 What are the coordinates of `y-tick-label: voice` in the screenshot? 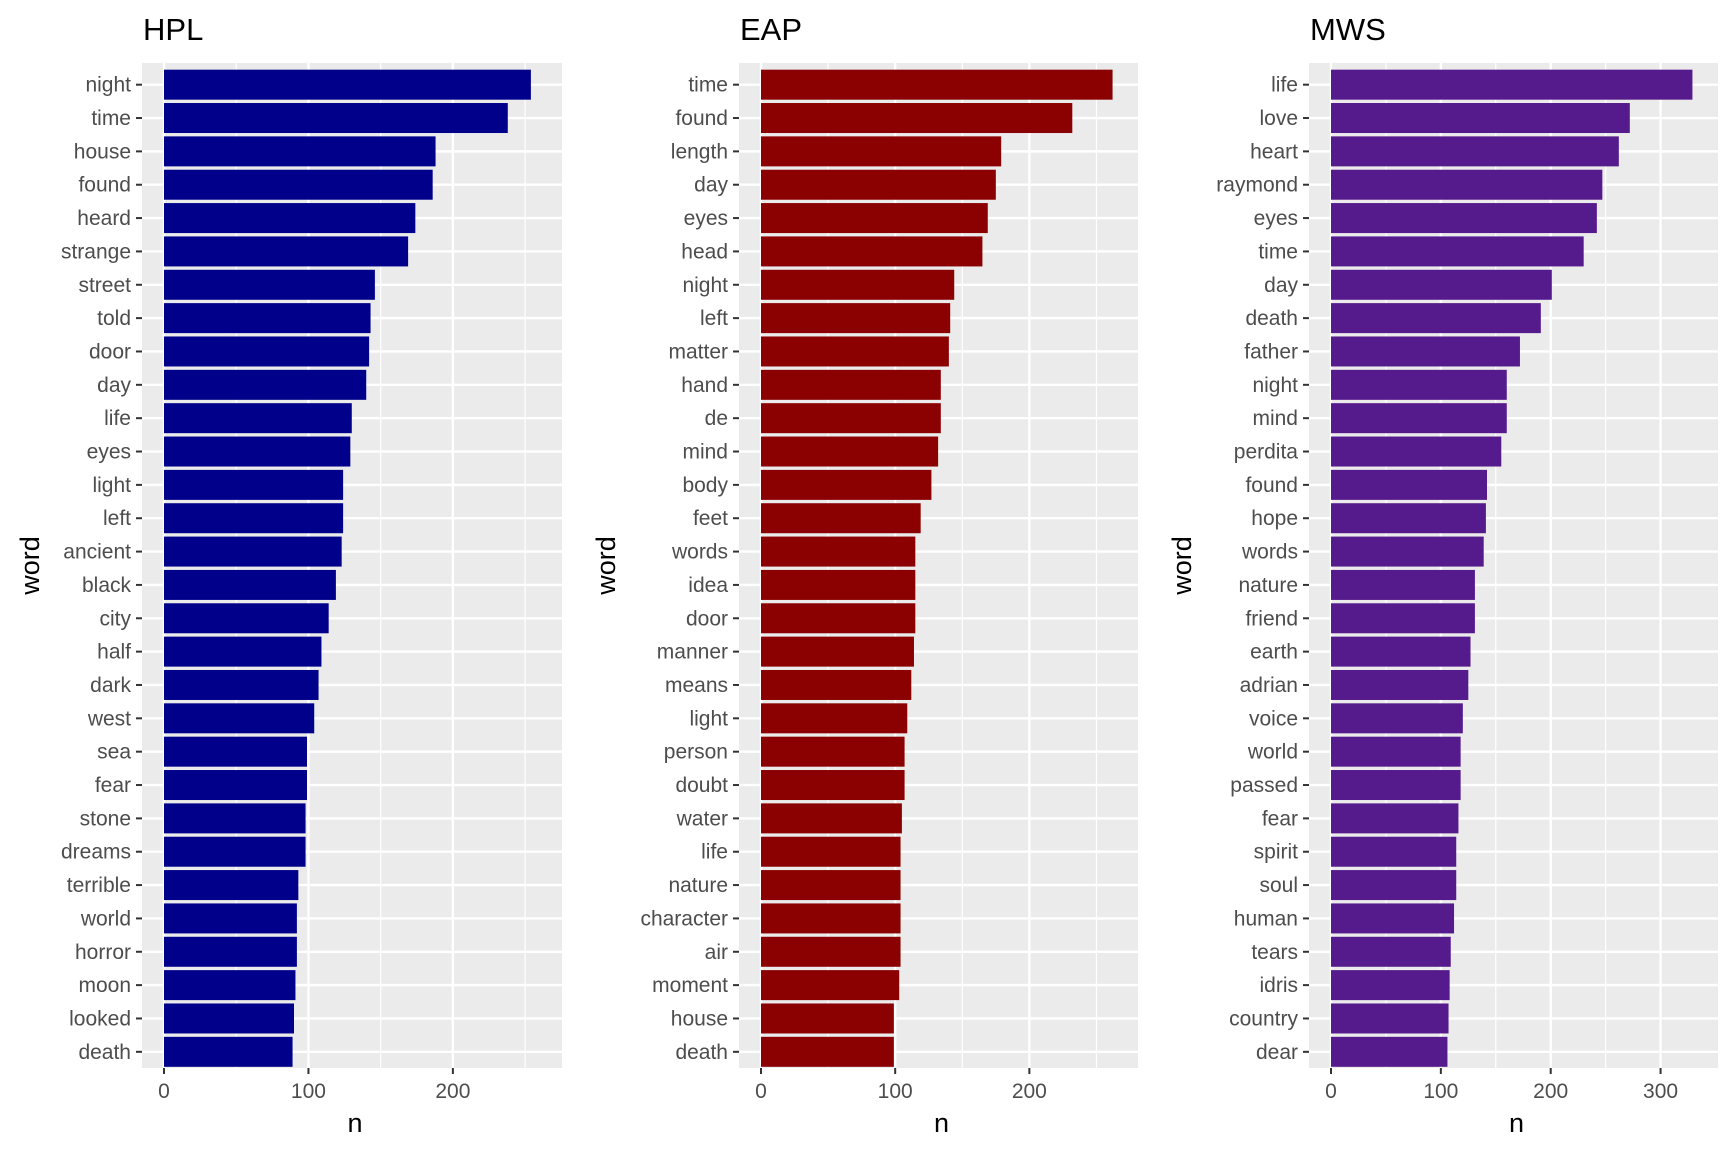 It's located at (1273, 718).